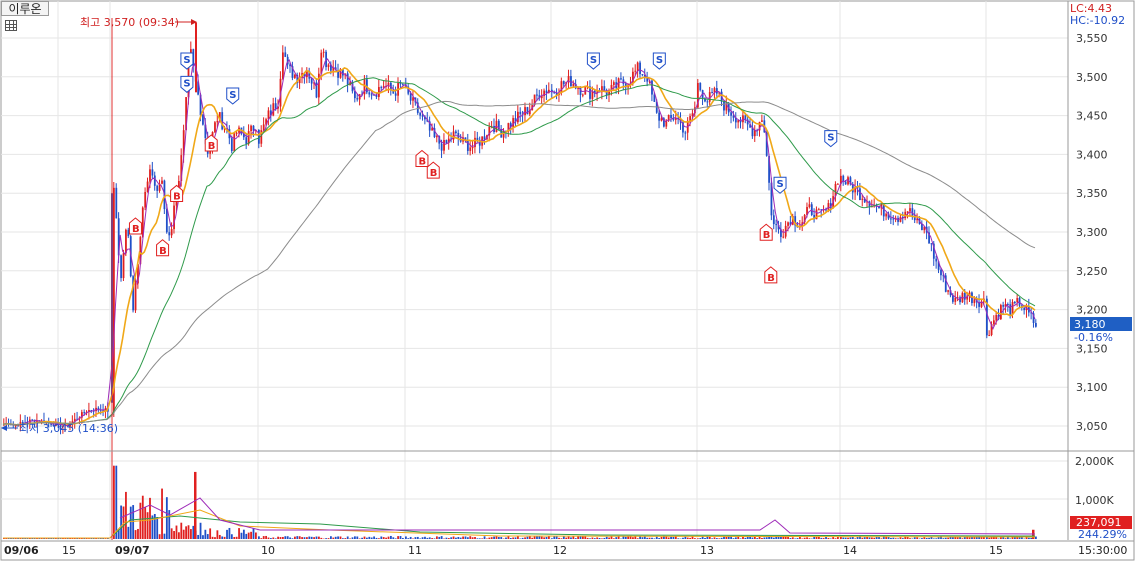  I want to click on price-tick-label: 3,400, so click(1092, 154).